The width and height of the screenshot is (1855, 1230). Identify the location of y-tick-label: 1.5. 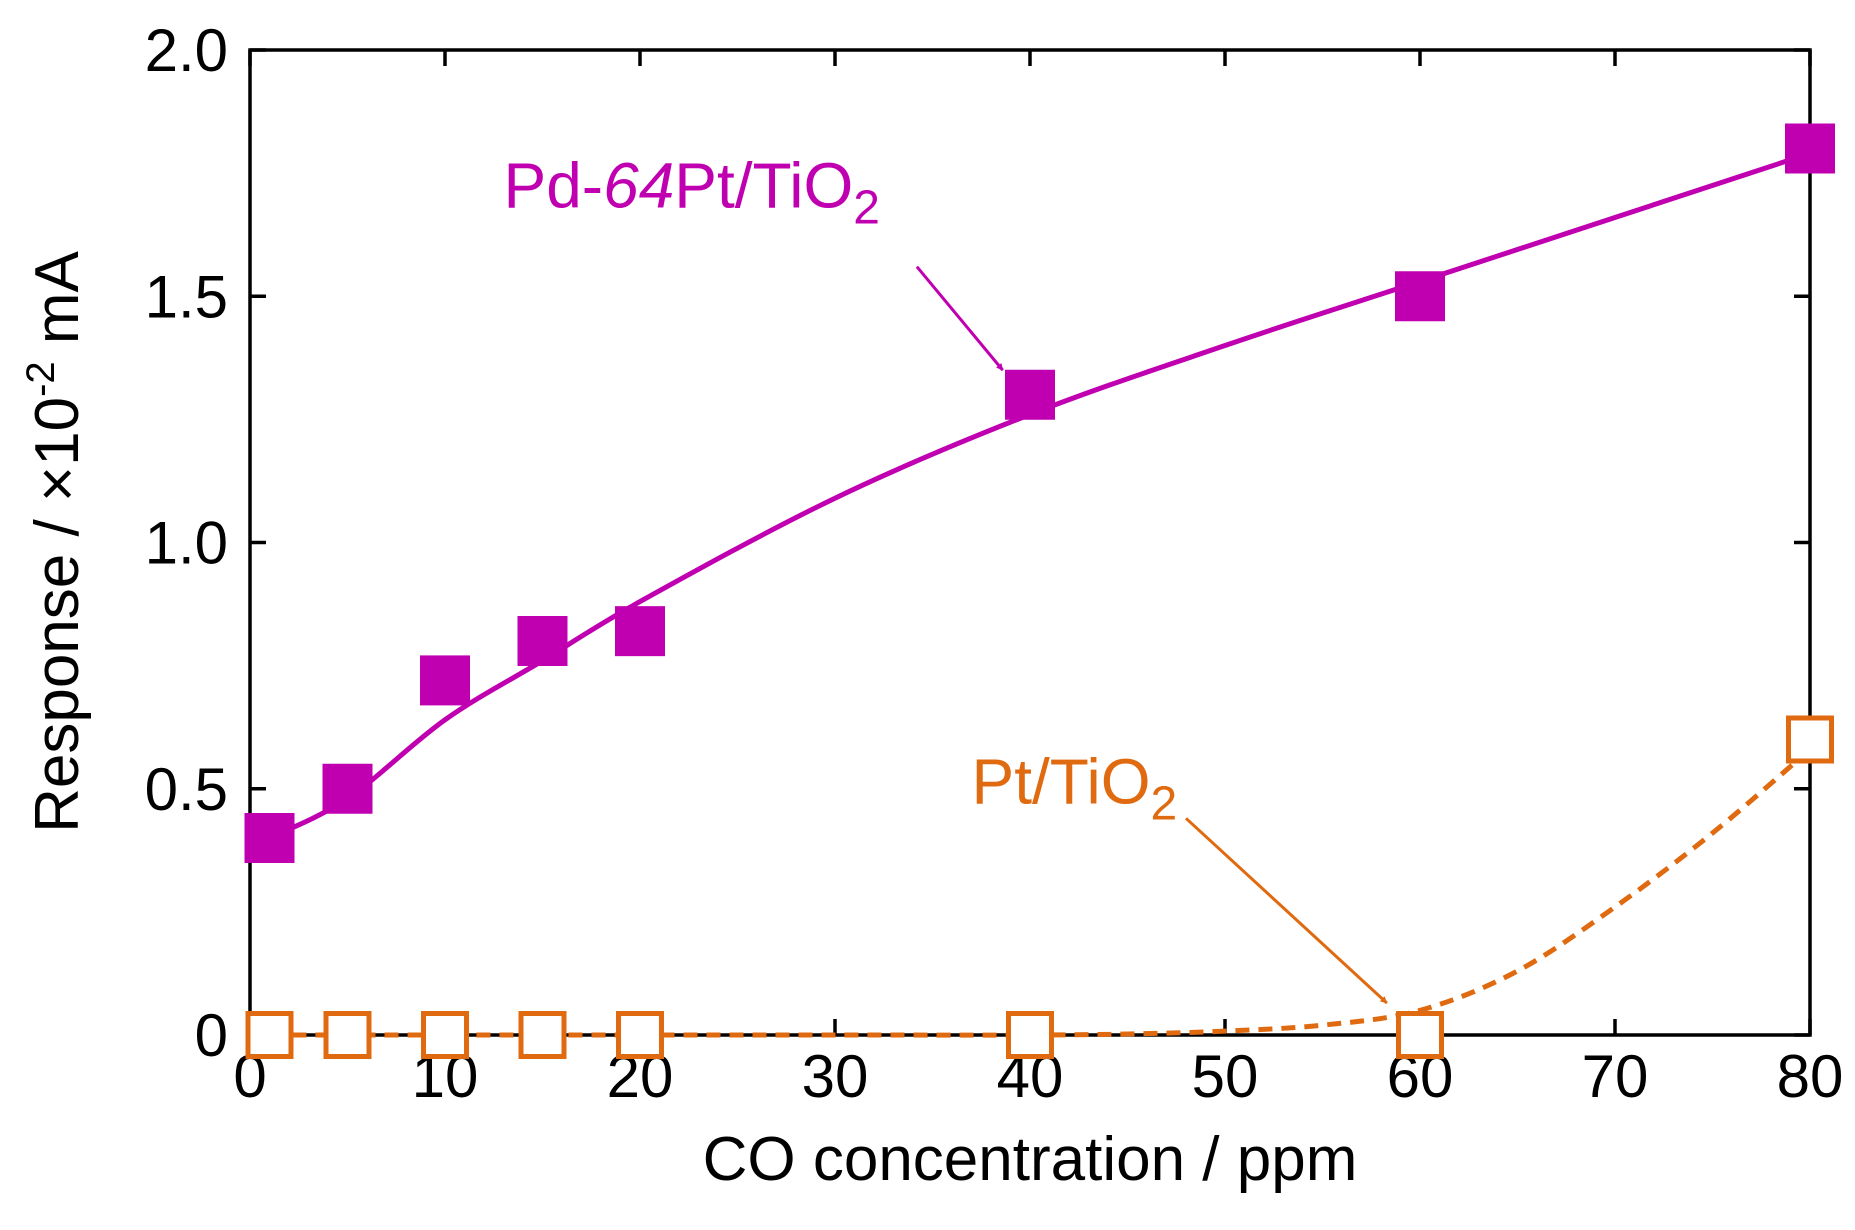
(186, 296).